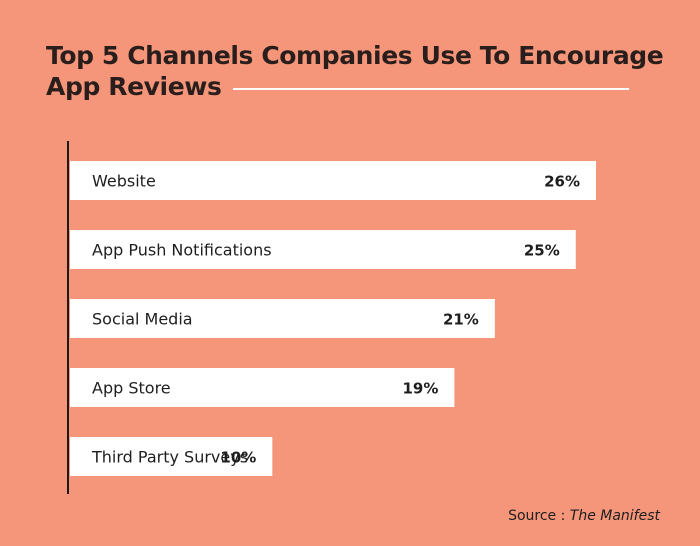 Image resolution: width=700 pixels, height=546 pixels. What do you see at coordinates (238, 458) in the screenshot?
I see `bar-value-5: 10%` at bounding box center [238, 458].